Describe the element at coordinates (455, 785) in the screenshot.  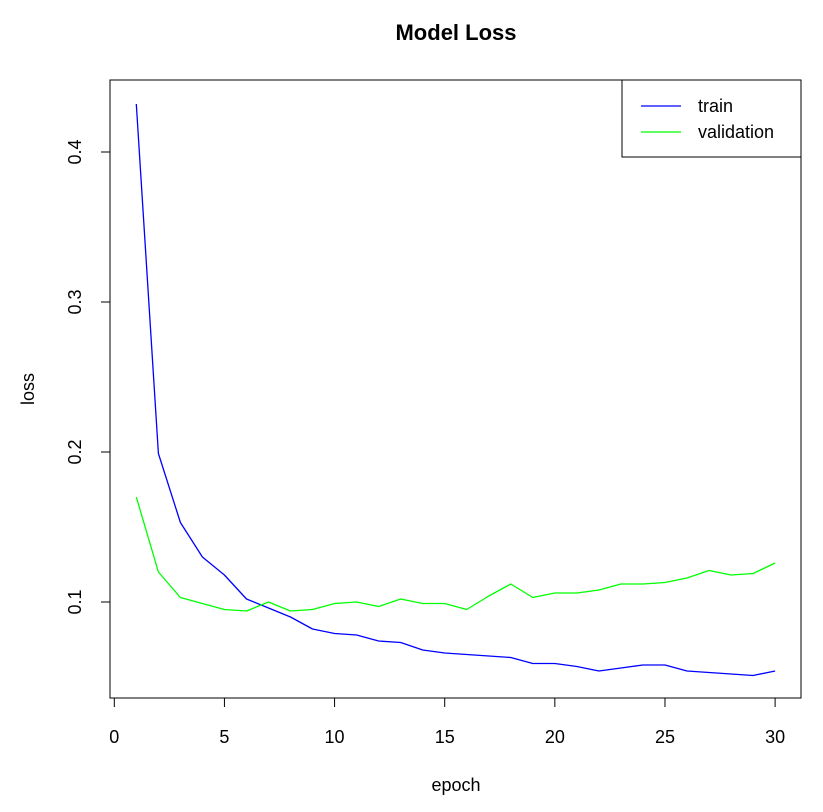
I see `x-axis-label: epoch` at that location.